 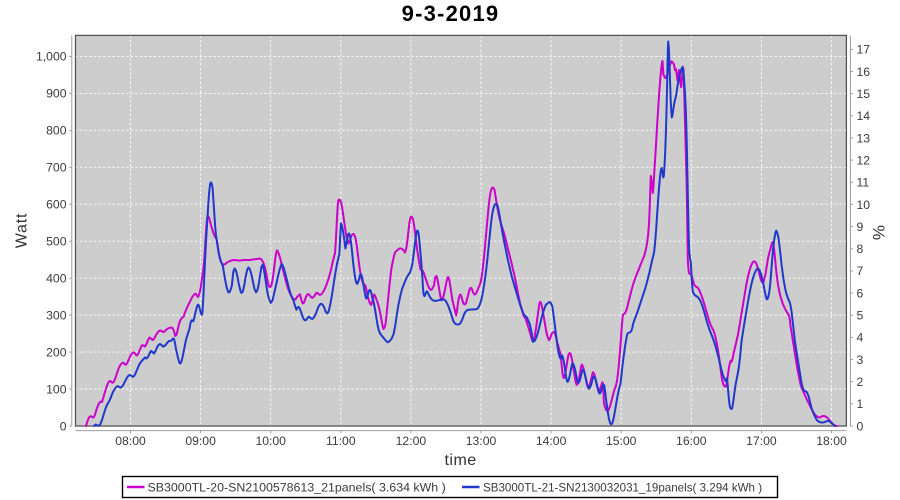 What do you see at coordinates (860, 316) in the screenshot?
I see `svg-text: 5` at bounding box center [860, 316].